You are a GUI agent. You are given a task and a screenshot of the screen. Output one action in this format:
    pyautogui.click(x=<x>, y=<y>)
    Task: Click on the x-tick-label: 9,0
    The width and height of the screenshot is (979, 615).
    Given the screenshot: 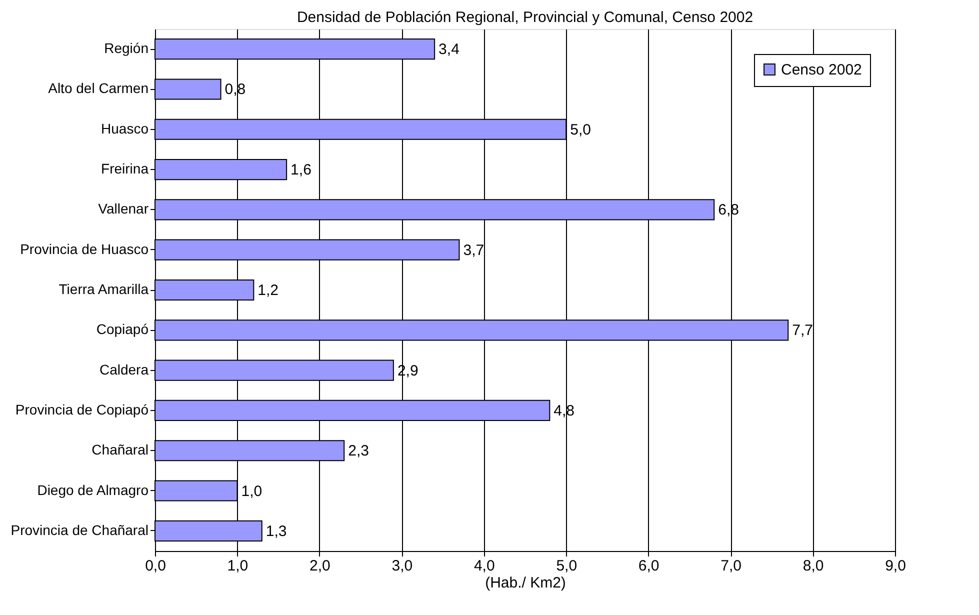 What is the action you would take?
    pyautogui.click(x=895, y=566)
    